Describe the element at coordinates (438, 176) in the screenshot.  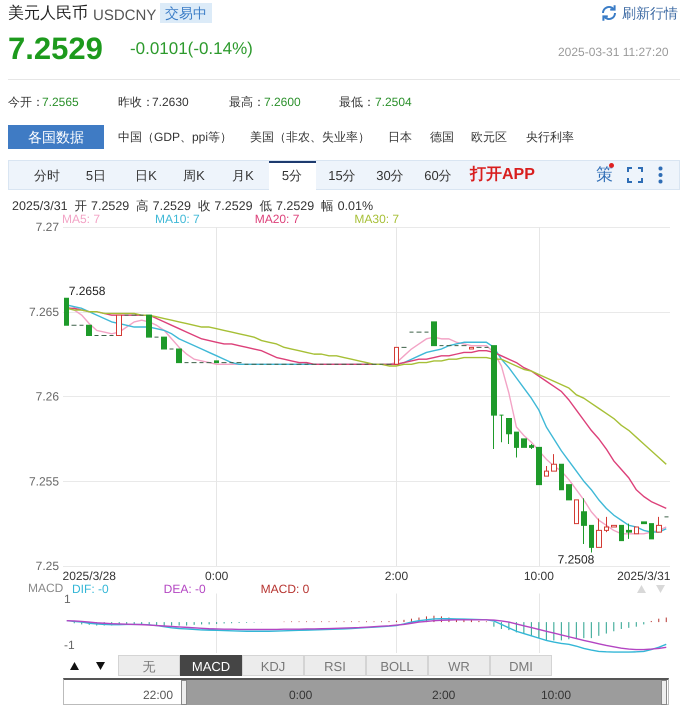
I see `text: 60分` at that location.